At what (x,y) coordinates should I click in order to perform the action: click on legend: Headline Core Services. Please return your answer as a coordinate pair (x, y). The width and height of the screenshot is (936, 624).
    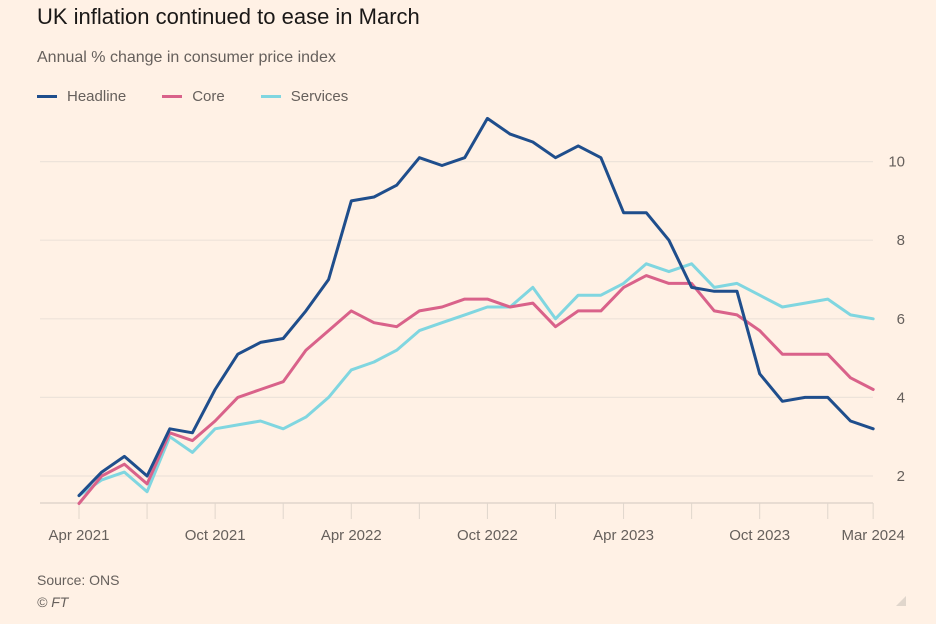
    Looking at the image, I should click on (210, 96).